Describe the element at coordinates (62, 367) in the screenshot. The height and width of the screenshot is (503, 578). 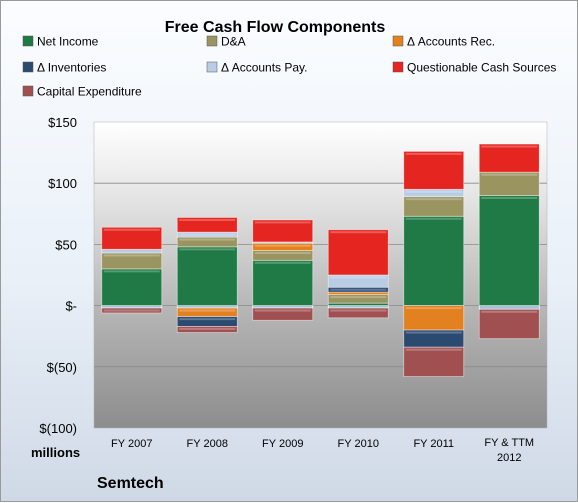
I see `y-tick-label: $(50)` at that location.